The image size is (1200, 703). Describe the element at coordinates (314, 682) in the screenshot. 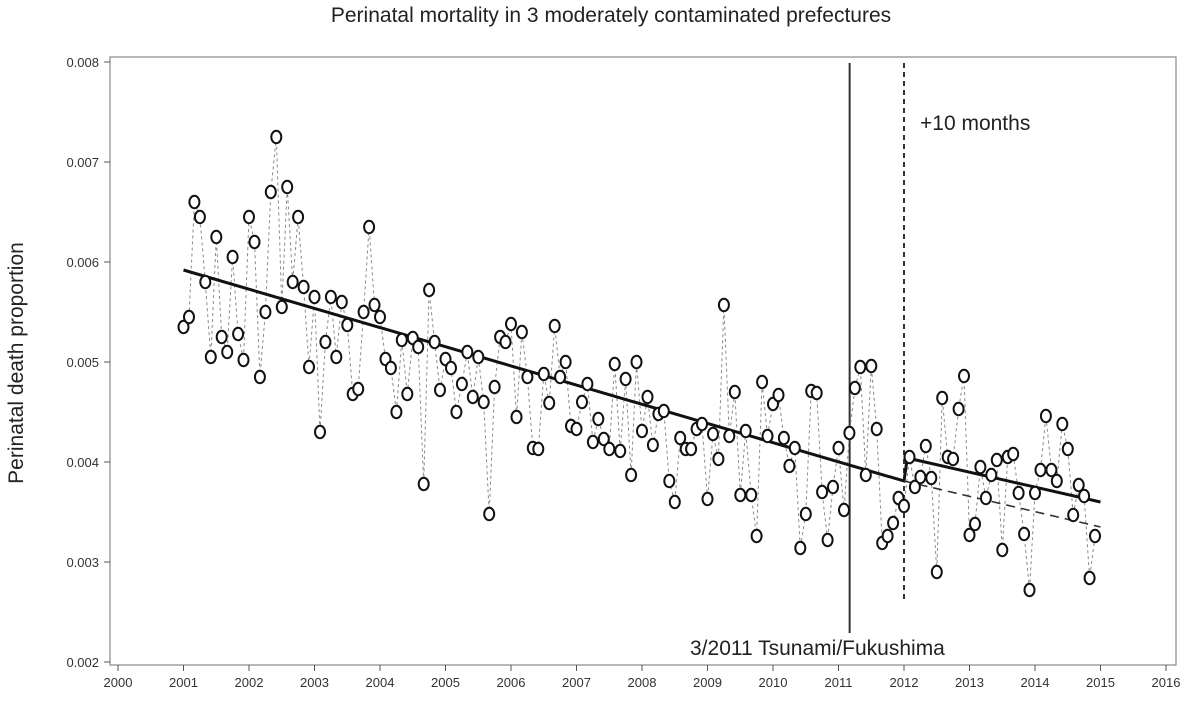

I see `x-tick-label: 2003` at that location.